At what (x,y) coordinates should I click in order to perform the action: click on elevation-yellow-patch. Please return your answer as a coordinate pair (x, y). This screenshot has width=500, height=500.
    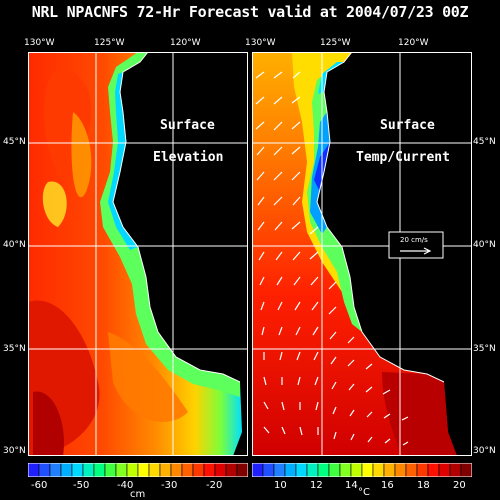
    Looking at the image, I should click on (54, 204).